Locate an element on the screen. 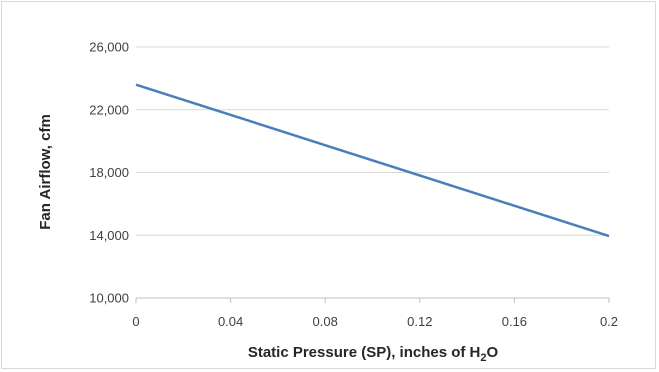  y-tick-label: 14,000 is located at coordinates (109, 235).